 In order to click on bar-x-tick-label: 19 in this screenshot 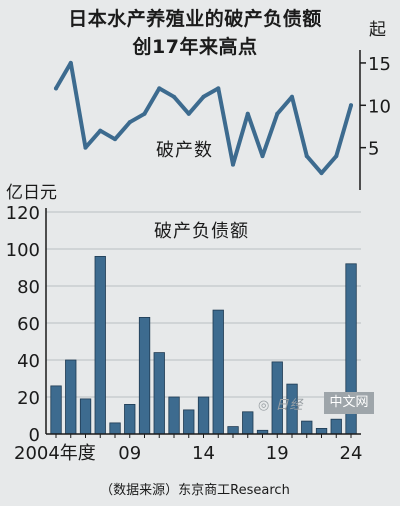, I will do `click(277, 453)`.